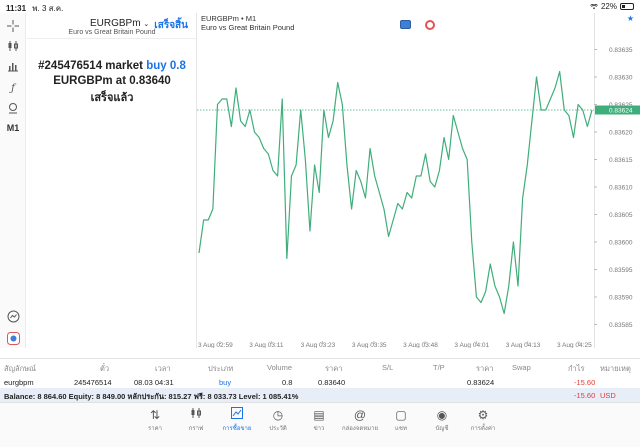 This screenshot has width=640, height=447. What do you see at coordinates (13, 66) in the screenshot?
I see `indicators-icon` at bounding box center [13, 66].